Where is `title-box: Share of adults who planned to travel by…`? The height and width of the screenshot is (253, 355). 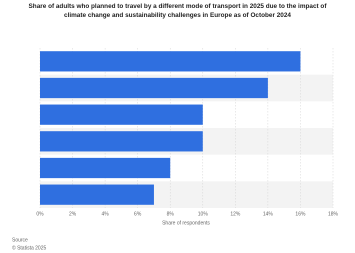 title-box: Share of adults who planned to travel by… is located at coordinates (177, 11).